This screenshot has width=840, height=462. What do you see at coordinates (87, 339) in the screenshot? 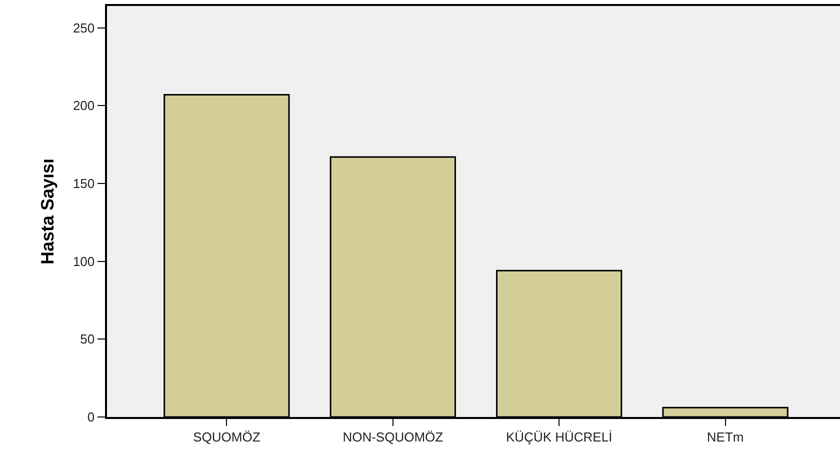
I see `y-tick-label: 50` at bounding box center [87, 339].